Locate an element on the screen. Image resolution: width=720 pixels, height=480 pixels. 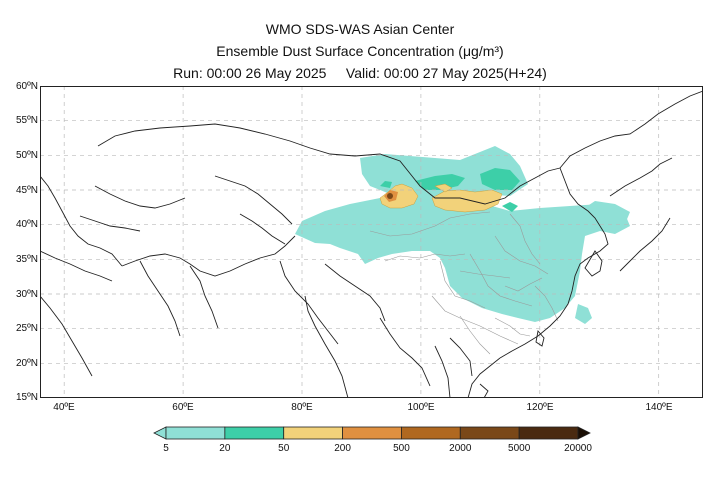
lat-label-50: 50ºN is located at coordinates (27, 155).